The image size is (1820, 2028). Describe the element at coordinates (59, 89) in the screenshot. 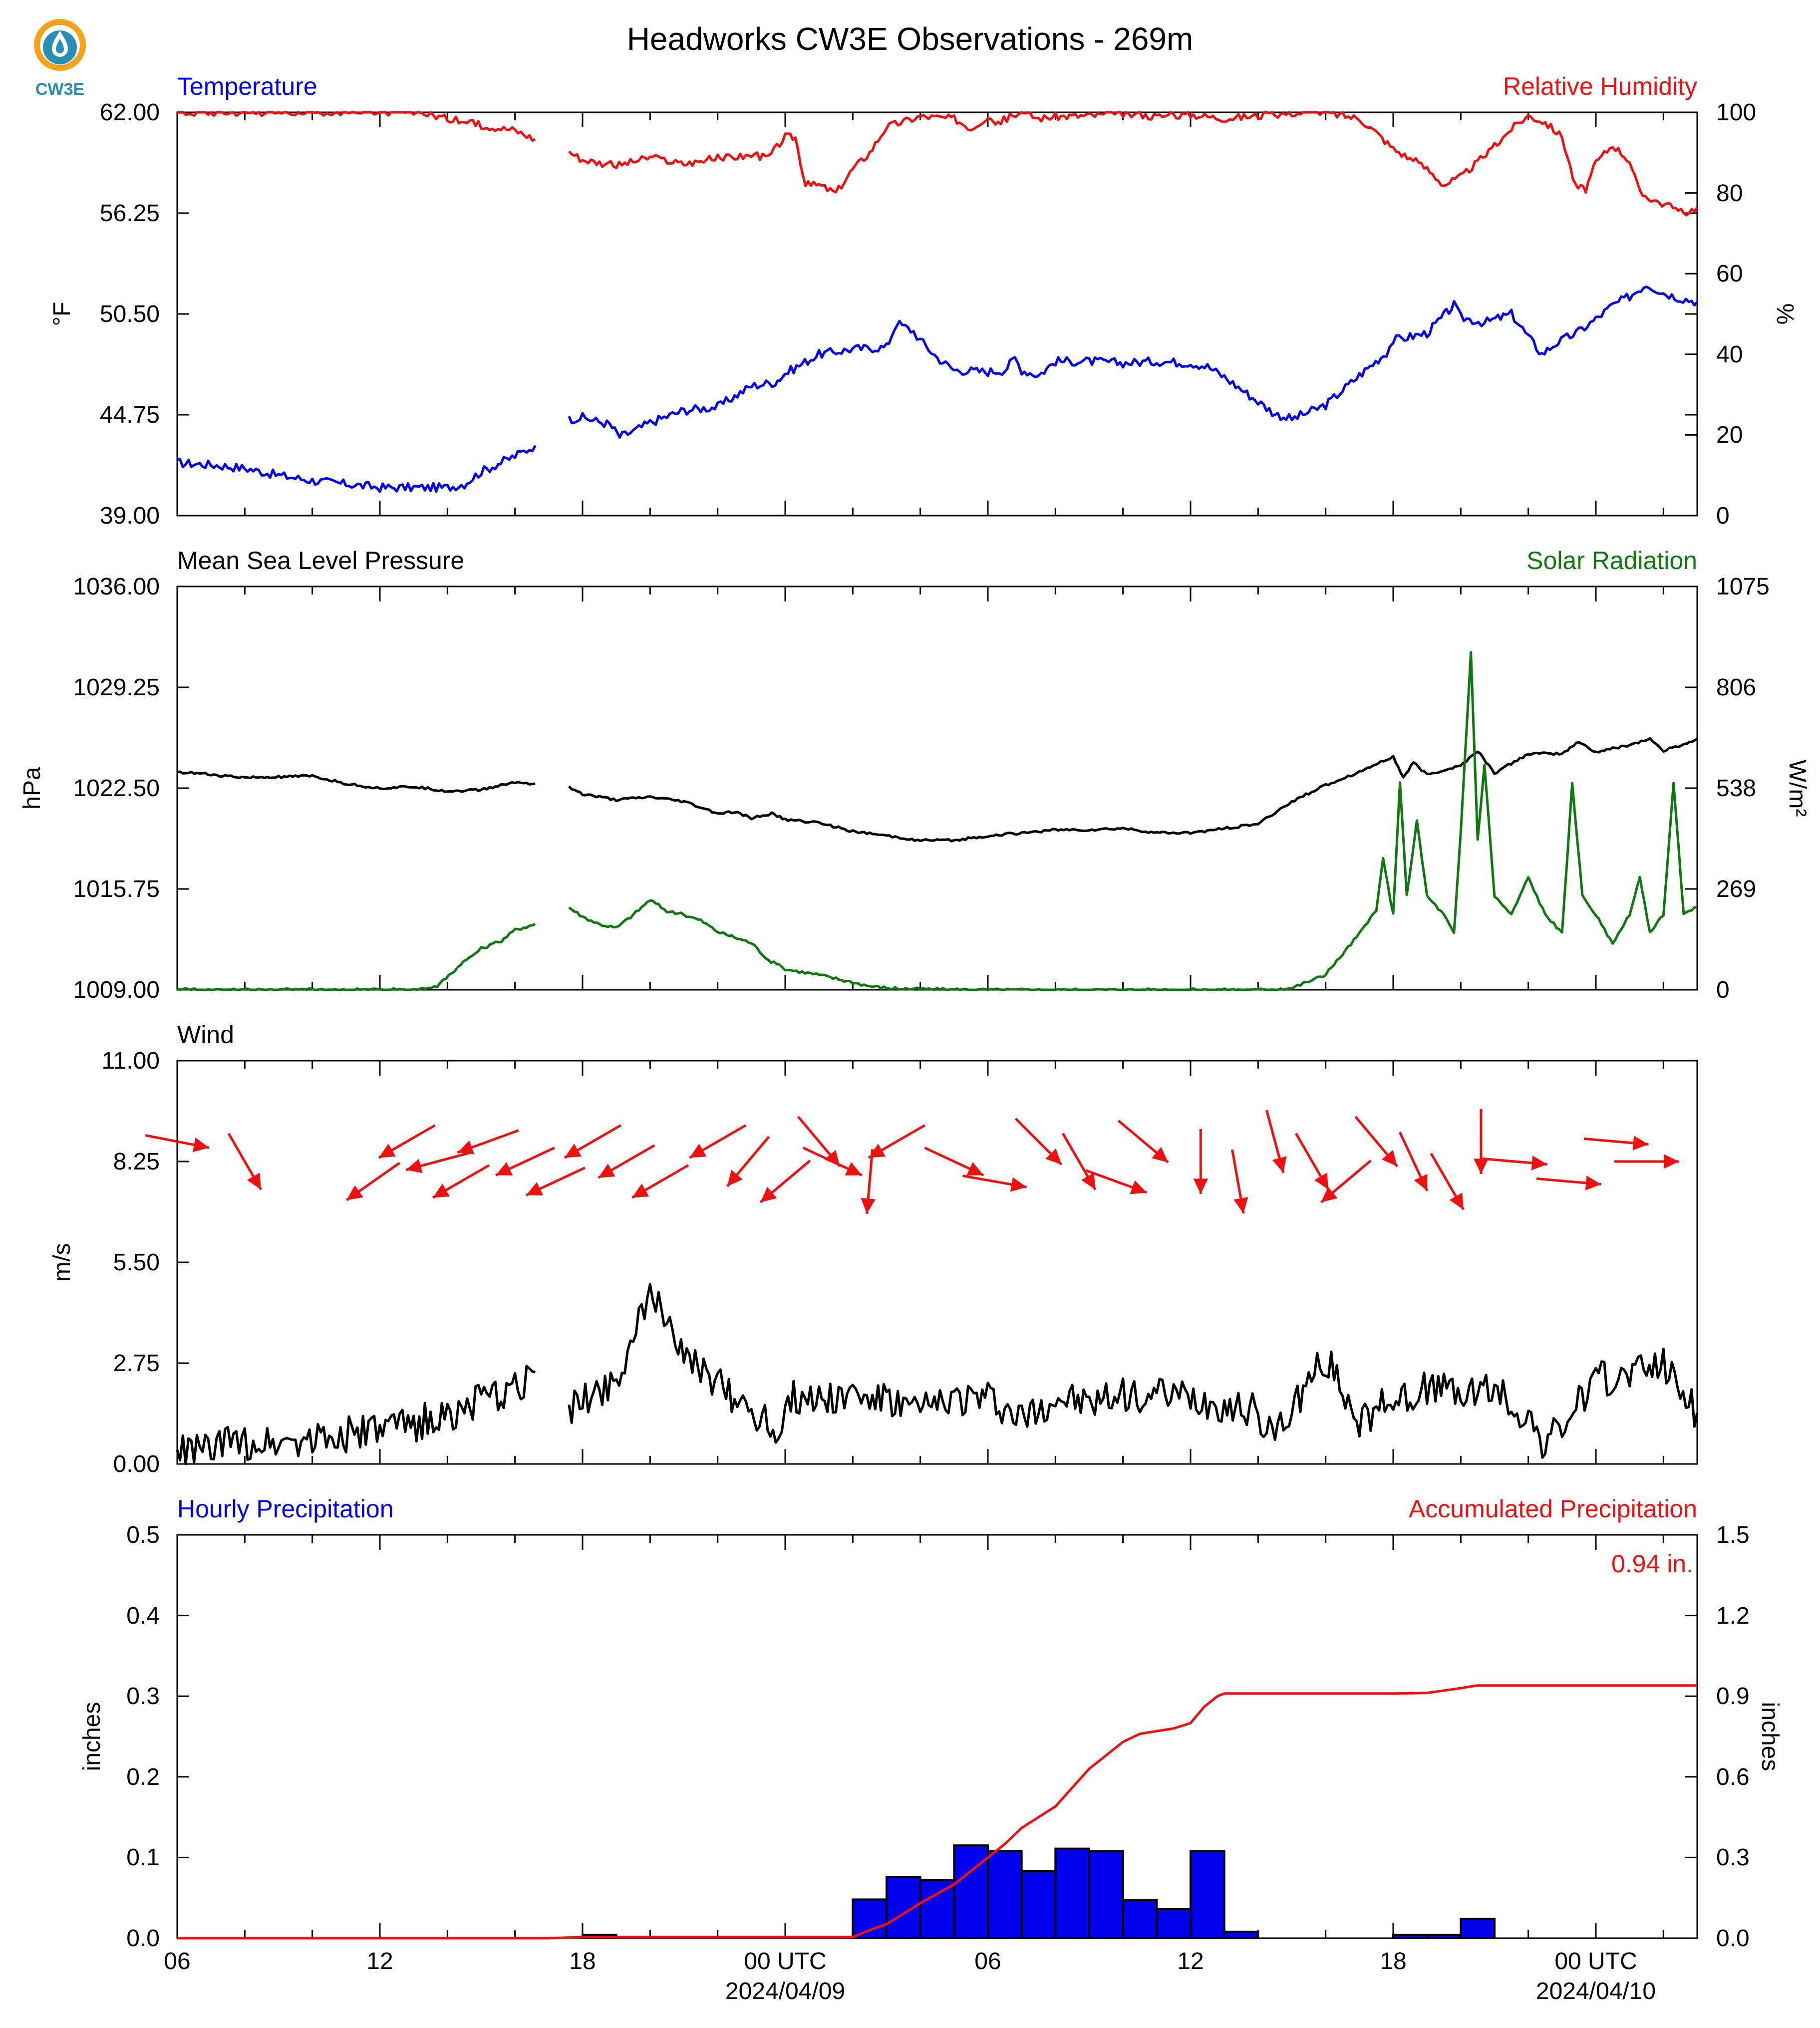

I see `logo-text: CW3E` at that location.